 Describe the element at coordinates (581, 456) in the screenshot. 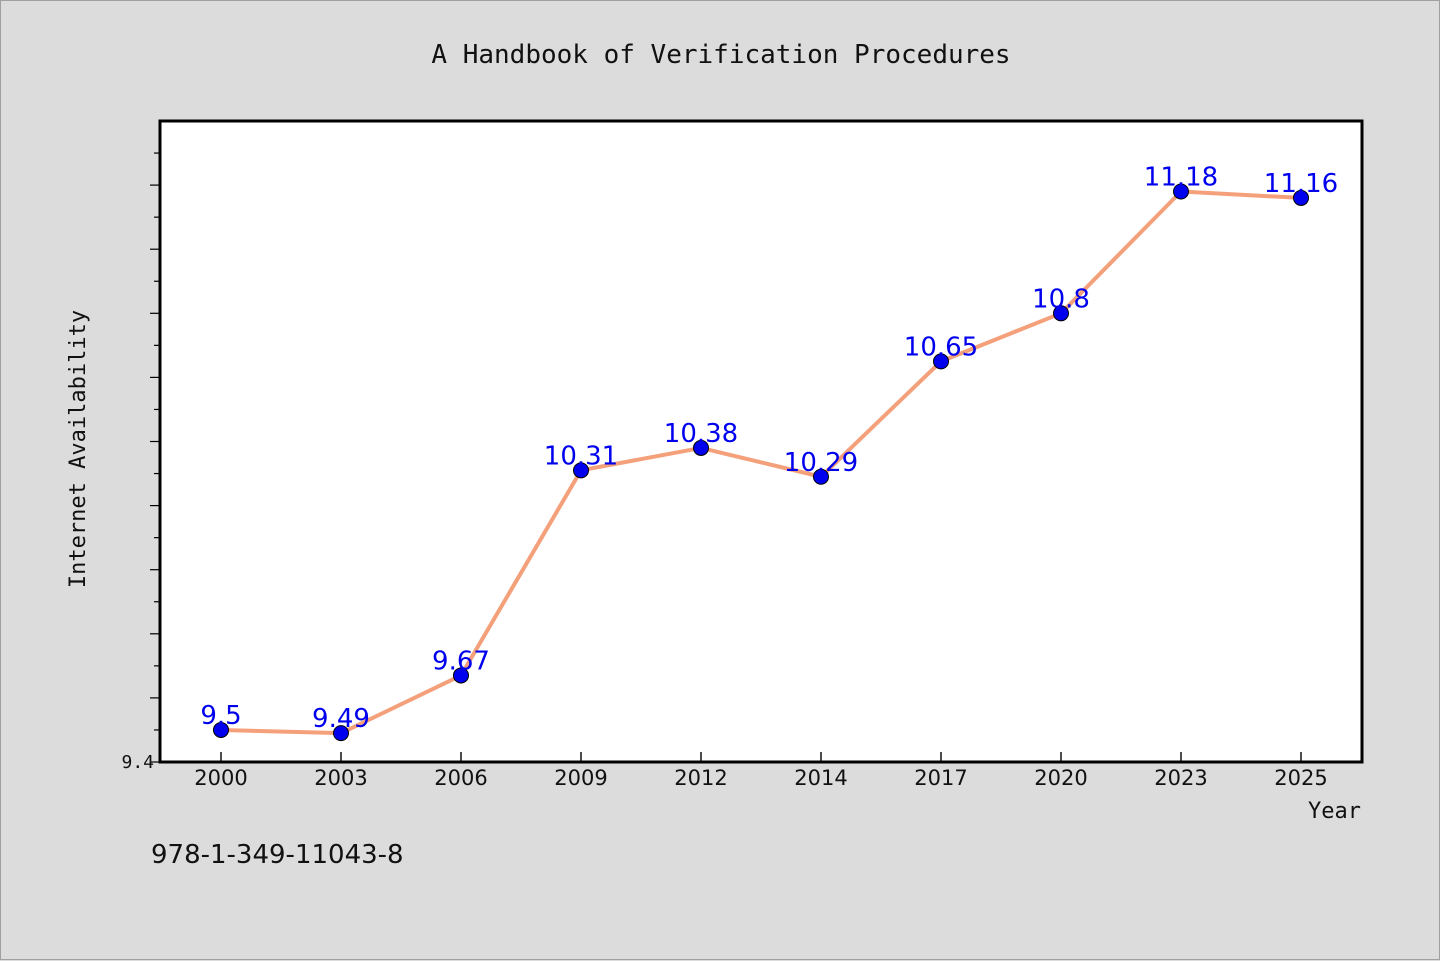

I see `data-label: 10.31` at that location.